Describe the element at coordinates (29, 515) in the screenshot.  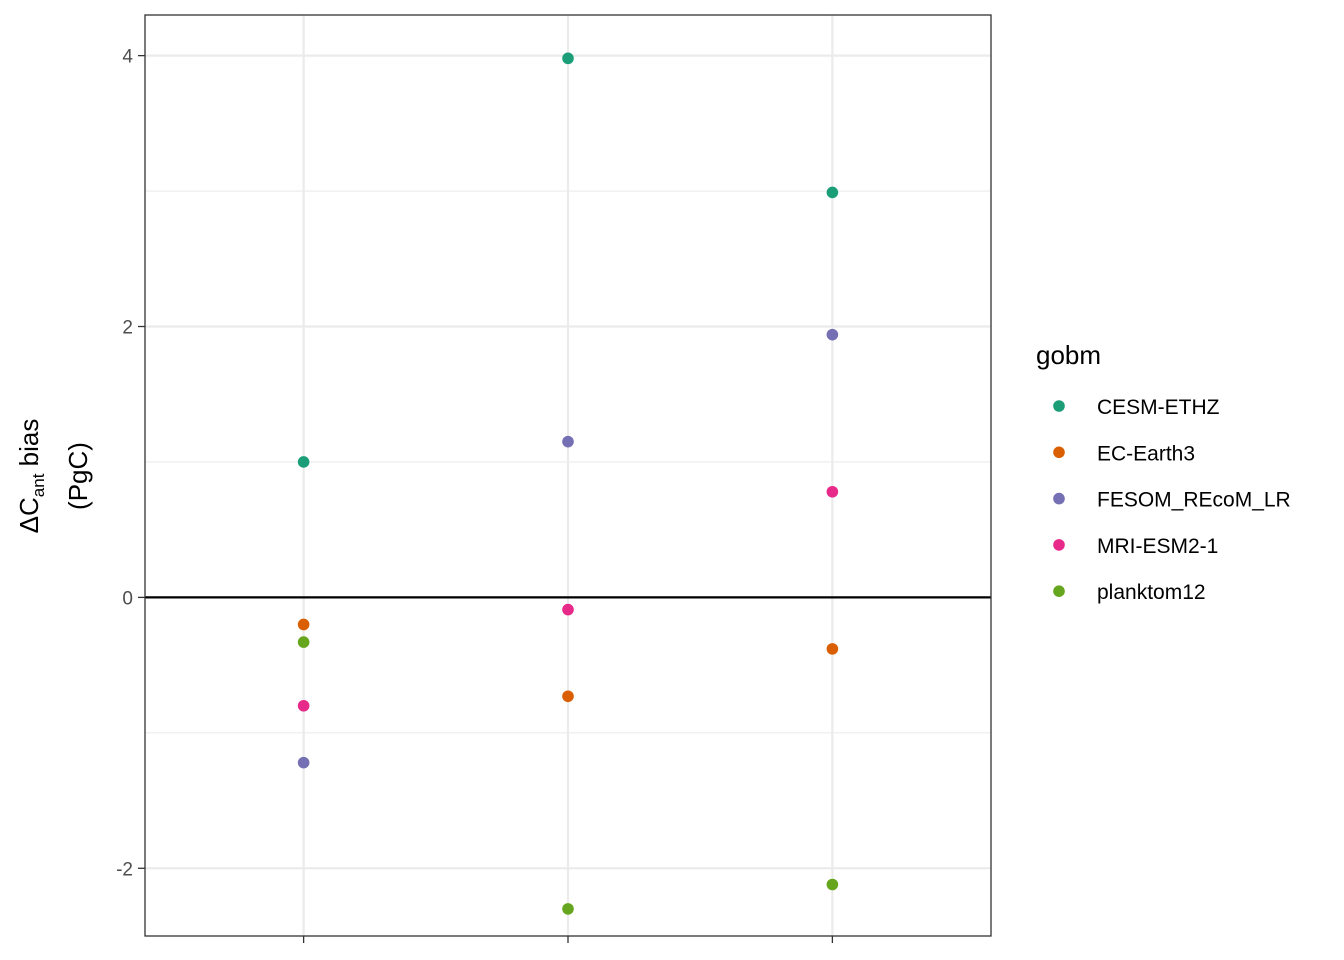
I see `y-axis-title-prefix: ΔC` at that location.